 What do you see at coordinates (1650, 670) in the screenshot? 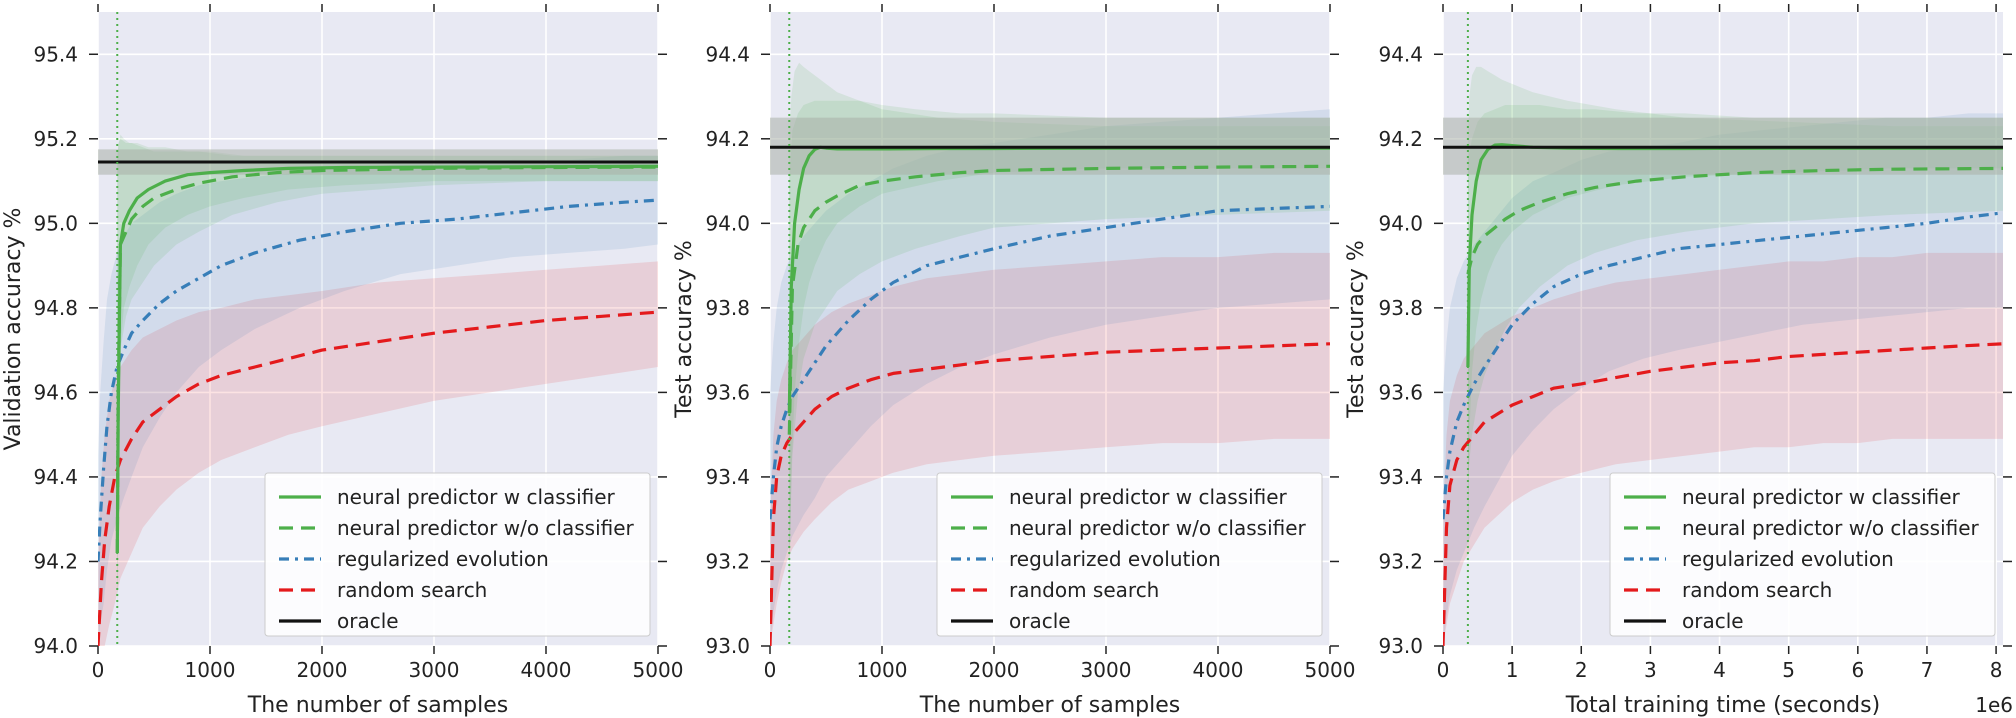
I see `x-tick-label: 3` at bounding box center [1650, 670].